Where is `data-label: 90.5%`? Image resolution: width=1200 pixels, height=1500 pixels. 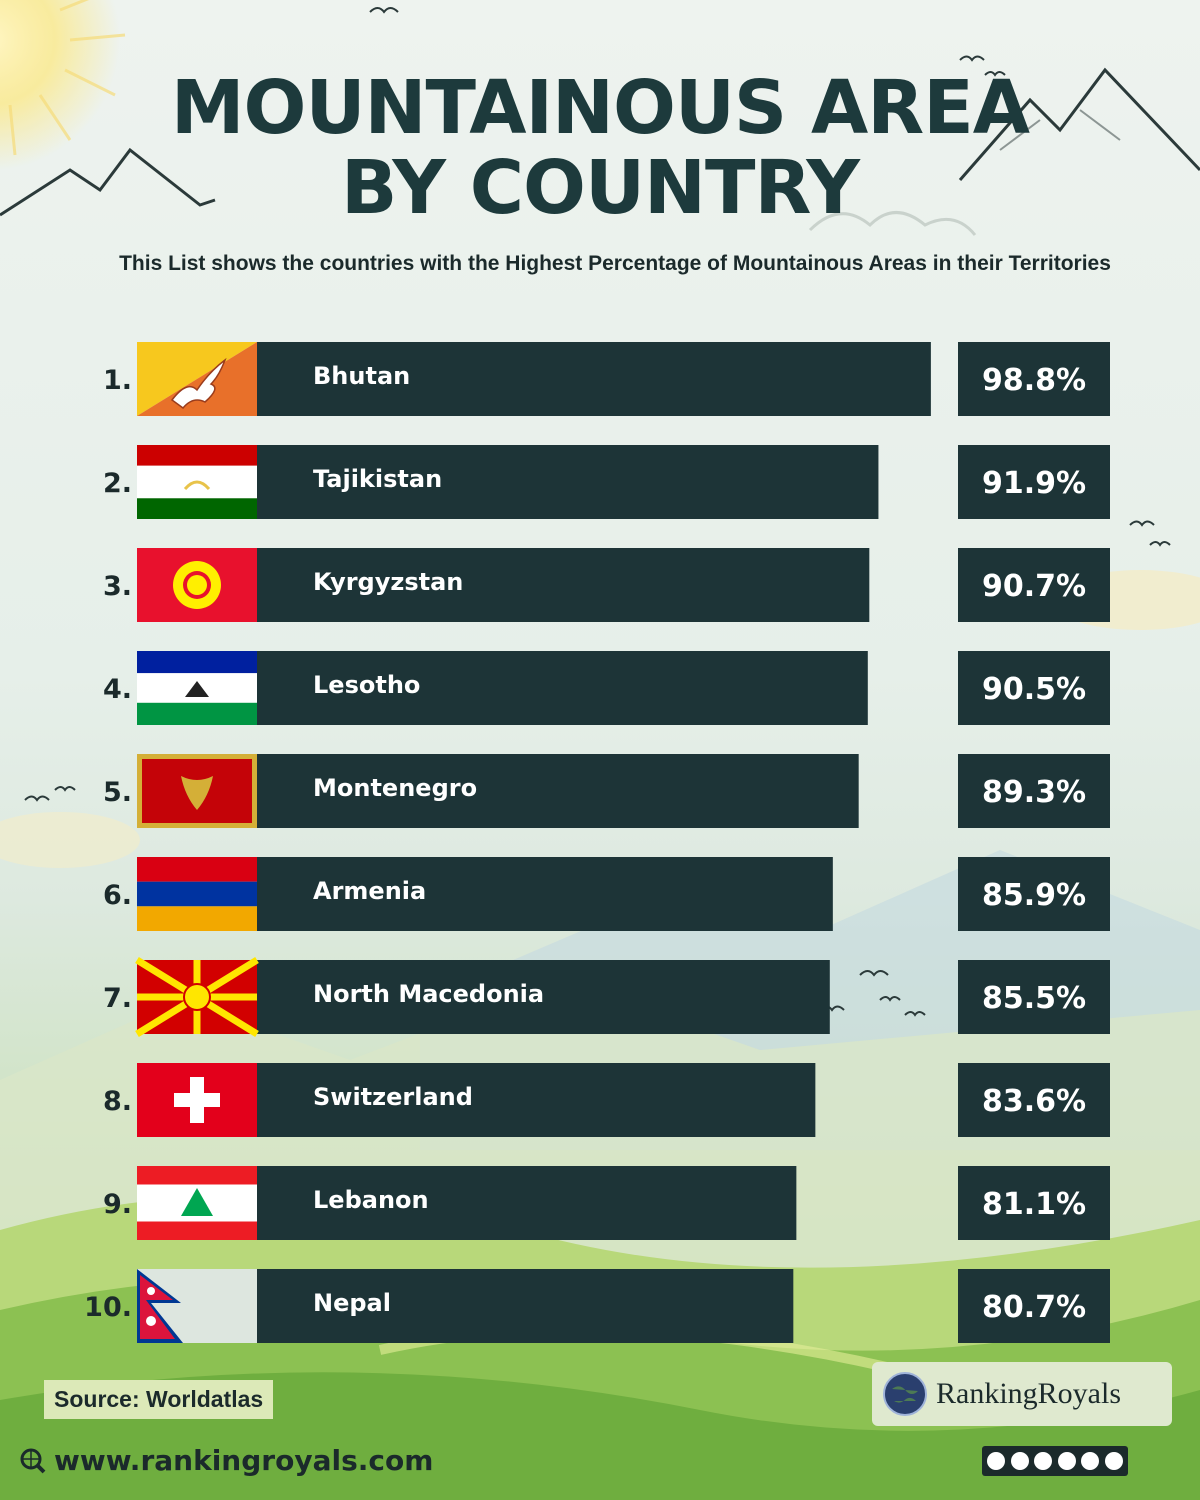
data-label: 90.5% is located at coordinates (1034, 689).